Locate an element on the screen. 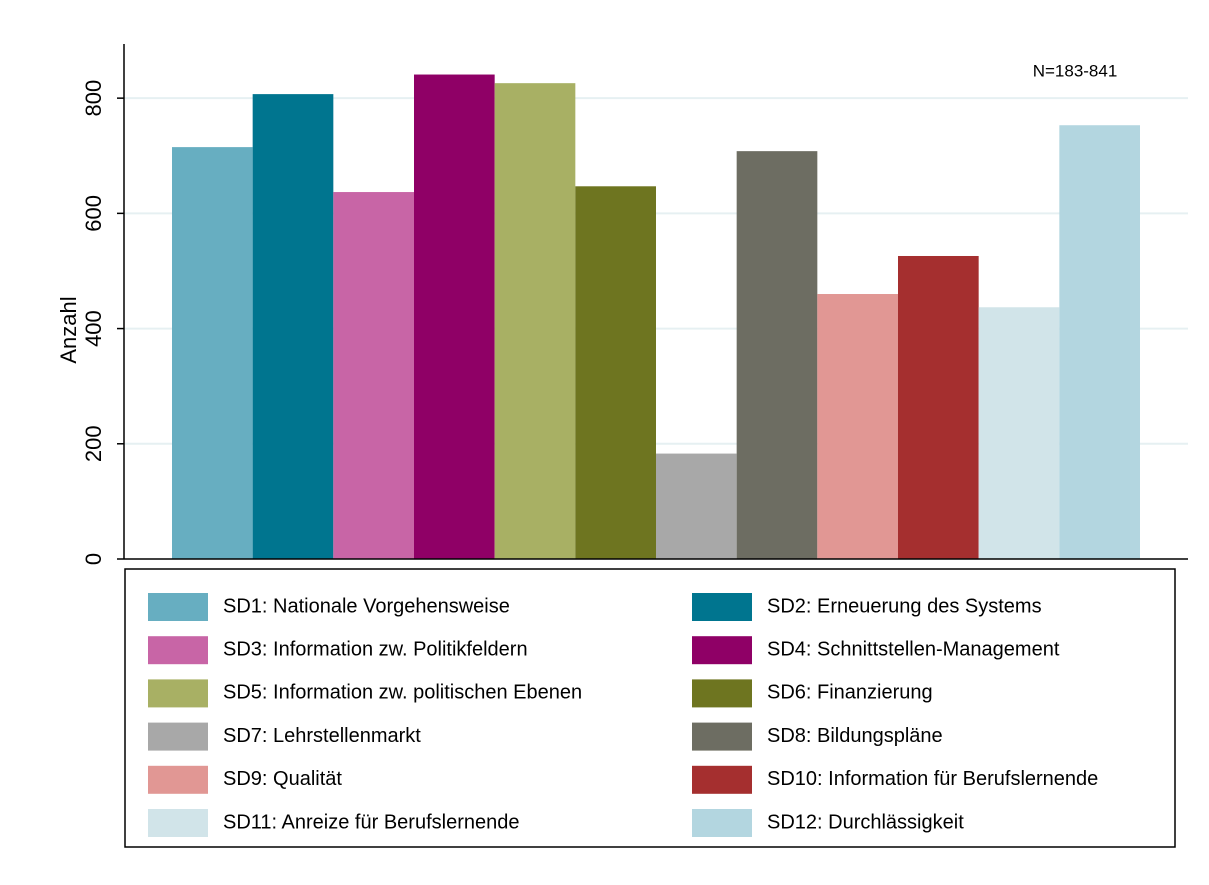  legend-label: SD6: Finanzierung is located at coordinates (850, 693).